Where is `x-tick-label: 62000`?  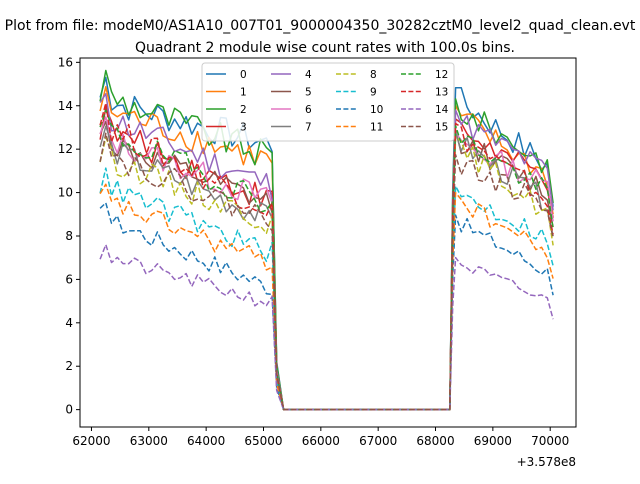 x-tick-label: 62000 is located at coordinates (91, 441).